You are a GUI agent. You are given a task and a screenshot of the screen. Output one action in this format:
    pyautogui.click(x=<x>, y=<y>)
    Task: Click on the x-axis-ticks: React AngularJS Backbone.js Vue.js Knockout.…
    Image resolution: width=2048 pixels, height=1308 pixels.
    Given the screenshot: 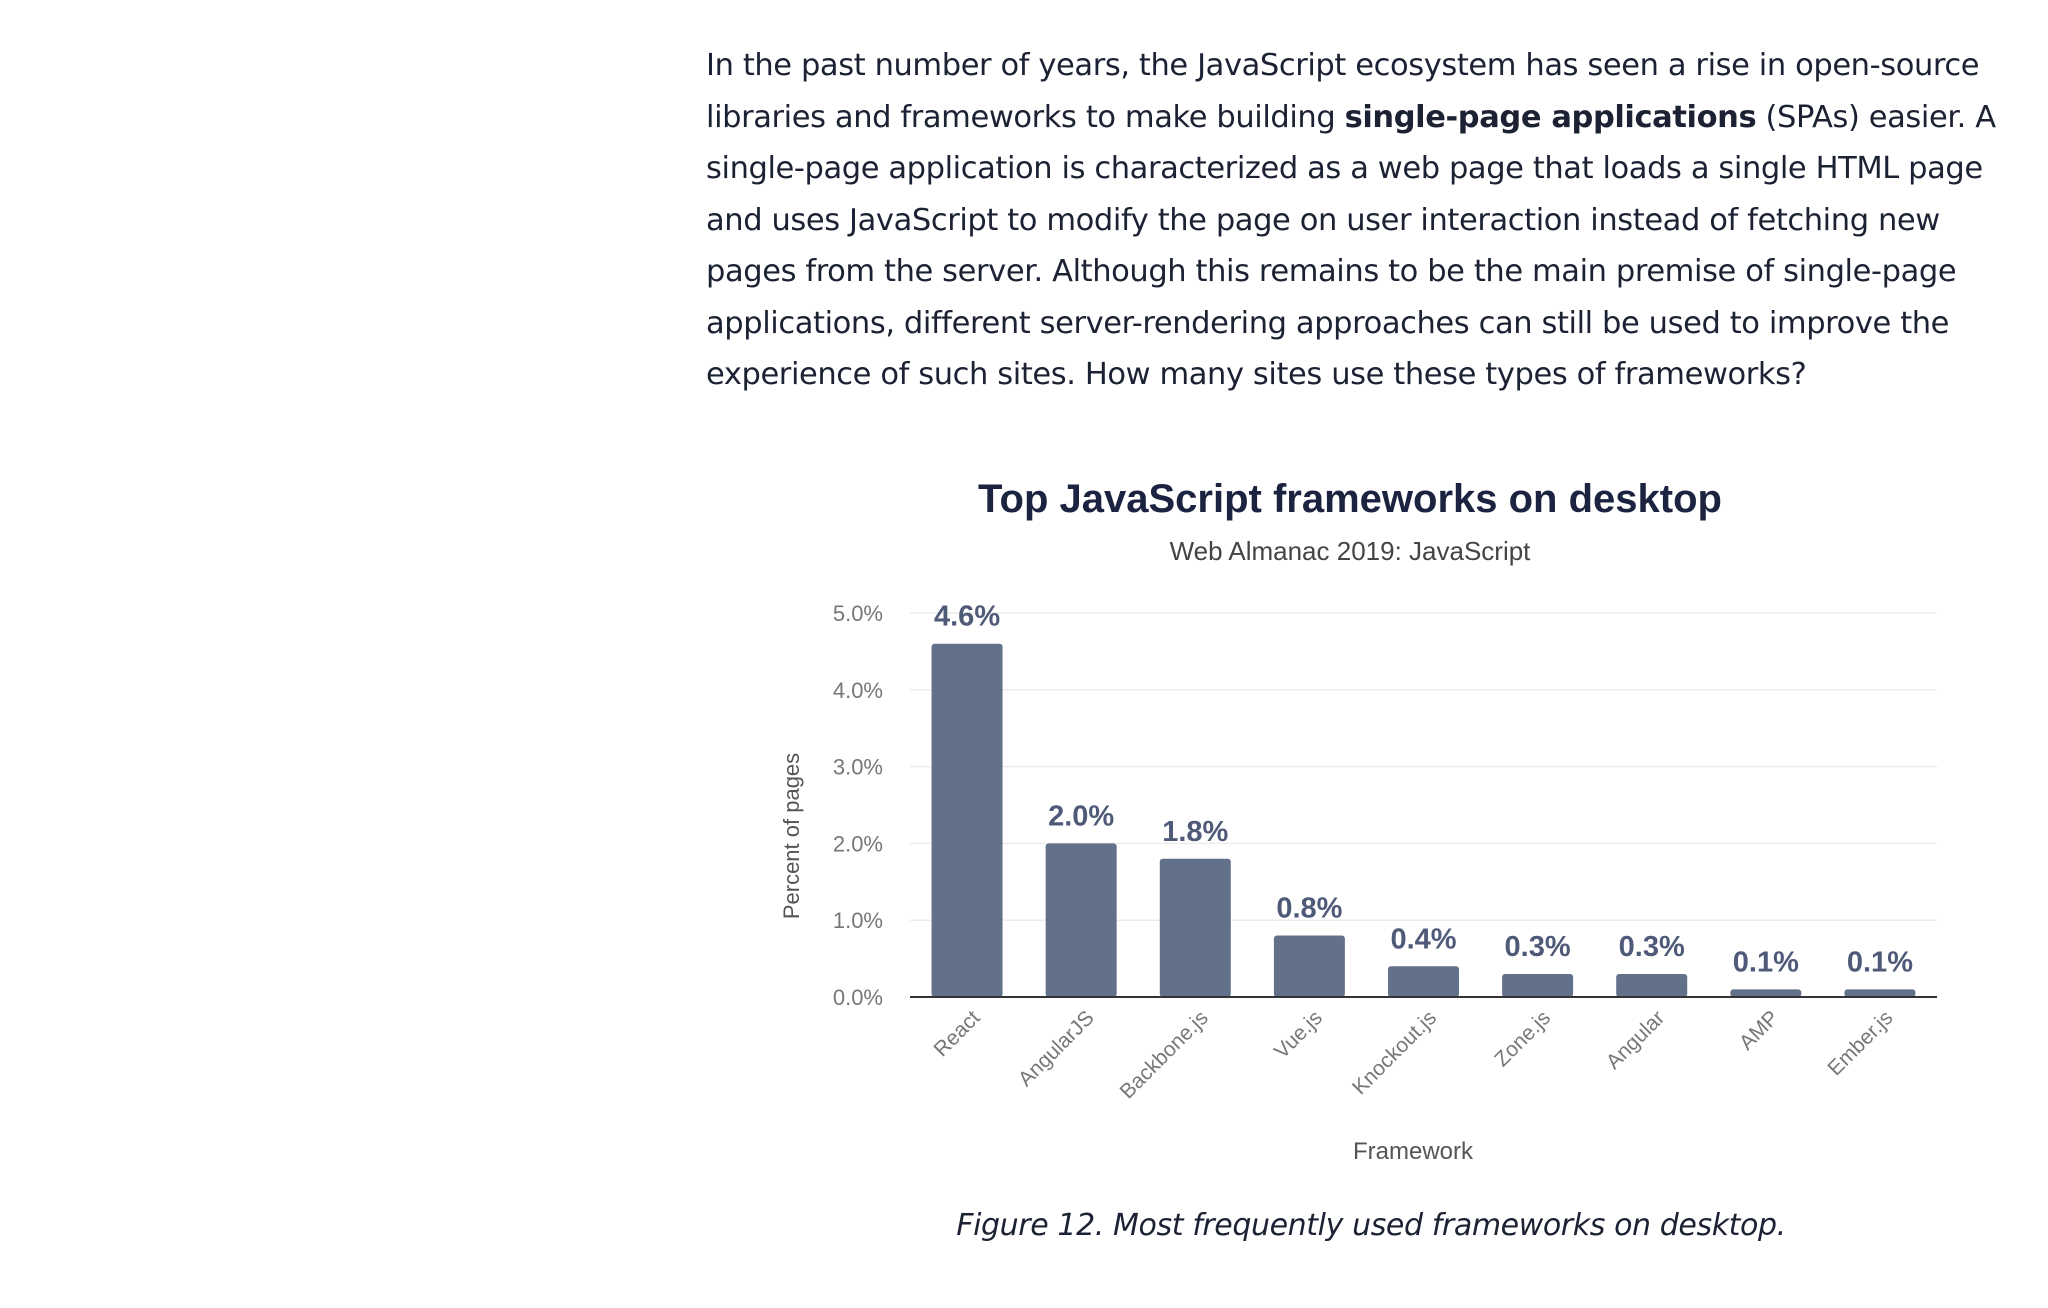 What is the action you would take?
    pyautogui.click(x=1414, y=1054)
    